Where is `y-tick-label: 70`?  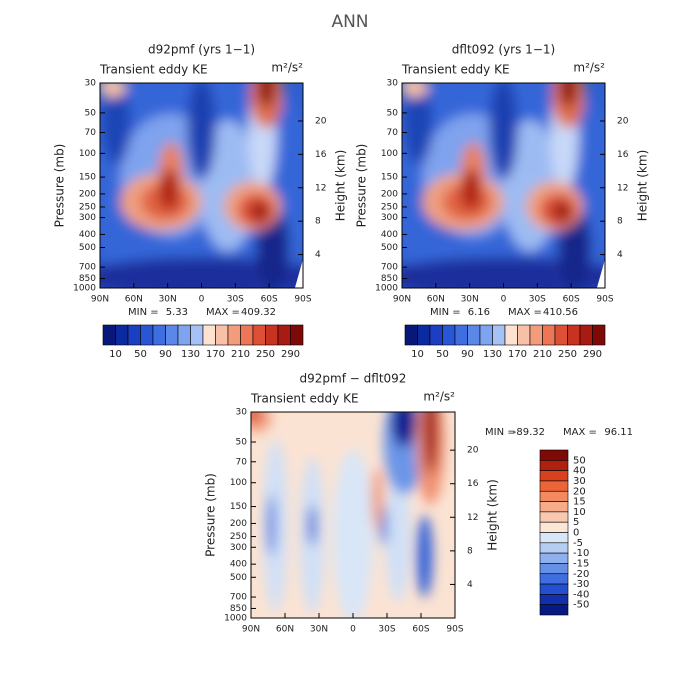 y-tick-label: 70 is located at coordinates (91, 133).